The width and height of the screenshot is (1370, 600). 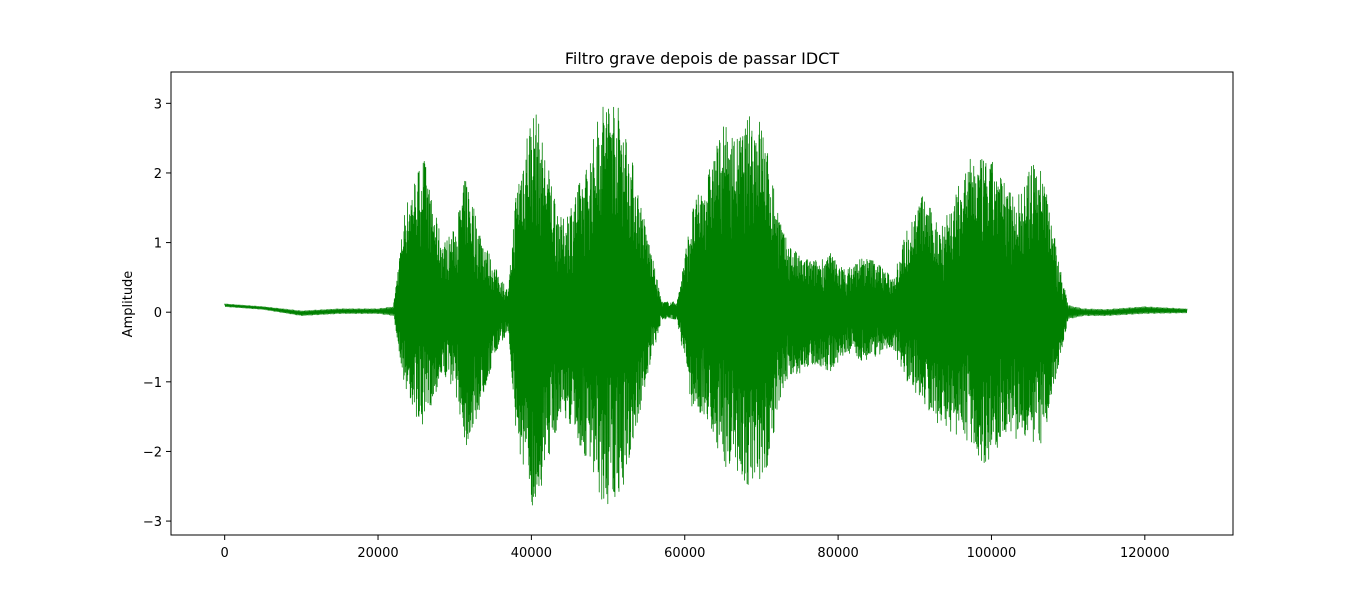 What do you see at coordinates (128, 304) in the screenshot?
I see `y-axis-label: Amplitude` at bounding box center [128, 304].